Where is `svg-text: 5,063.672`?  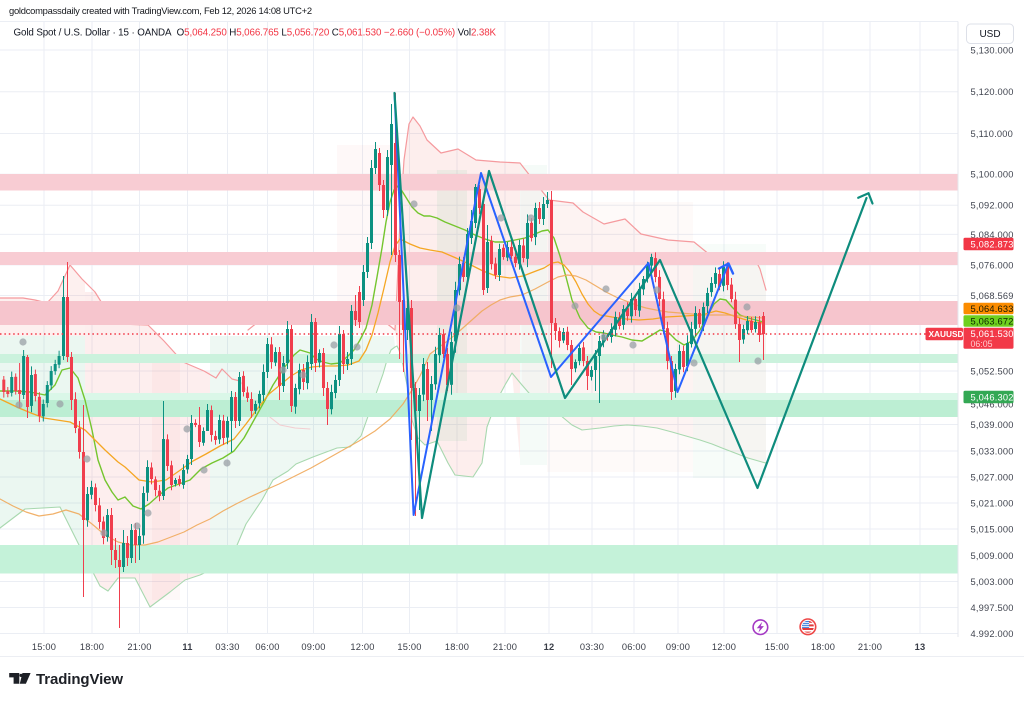 svg-text: 5,063.672 is located at coordinates (992, 321).